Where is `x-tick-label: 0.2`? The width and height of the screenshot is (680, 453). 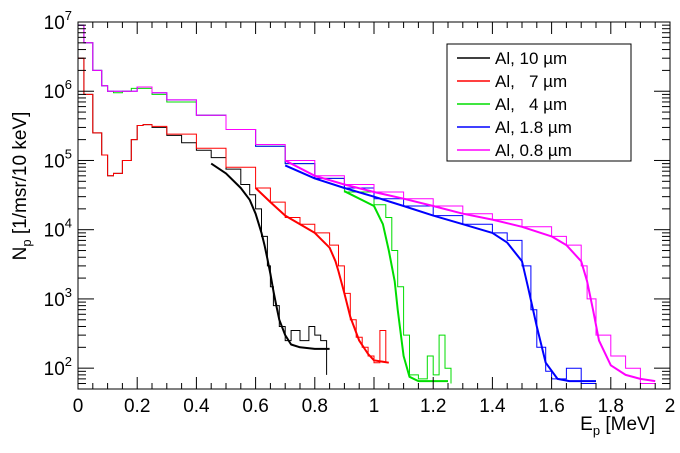 x-tick-label: 0.2 is located at coordinates (137, 406).